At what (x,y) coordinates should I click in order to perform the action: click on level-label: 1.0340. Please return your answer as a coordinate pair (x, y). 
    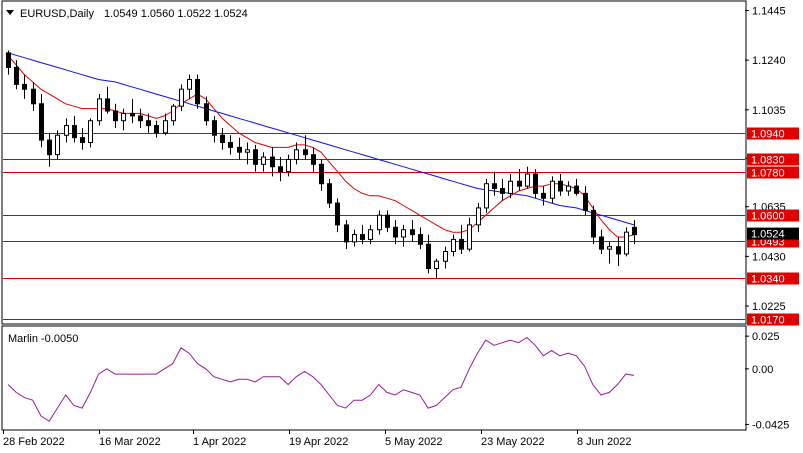
    Looking at the image, I should click on (768, 280).